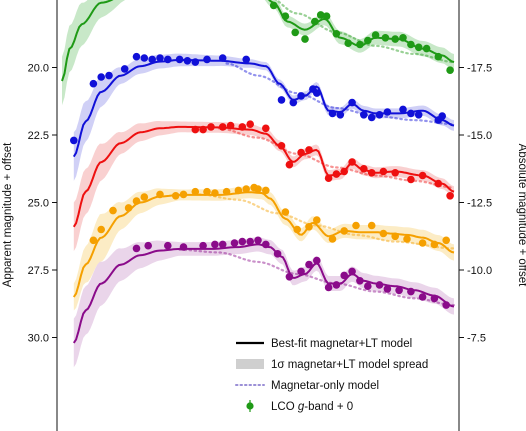  Describe the element at coordinates (8, 214) in the screenshot. I see `left-axis-label: Apparent magnitude + offset` at that location.